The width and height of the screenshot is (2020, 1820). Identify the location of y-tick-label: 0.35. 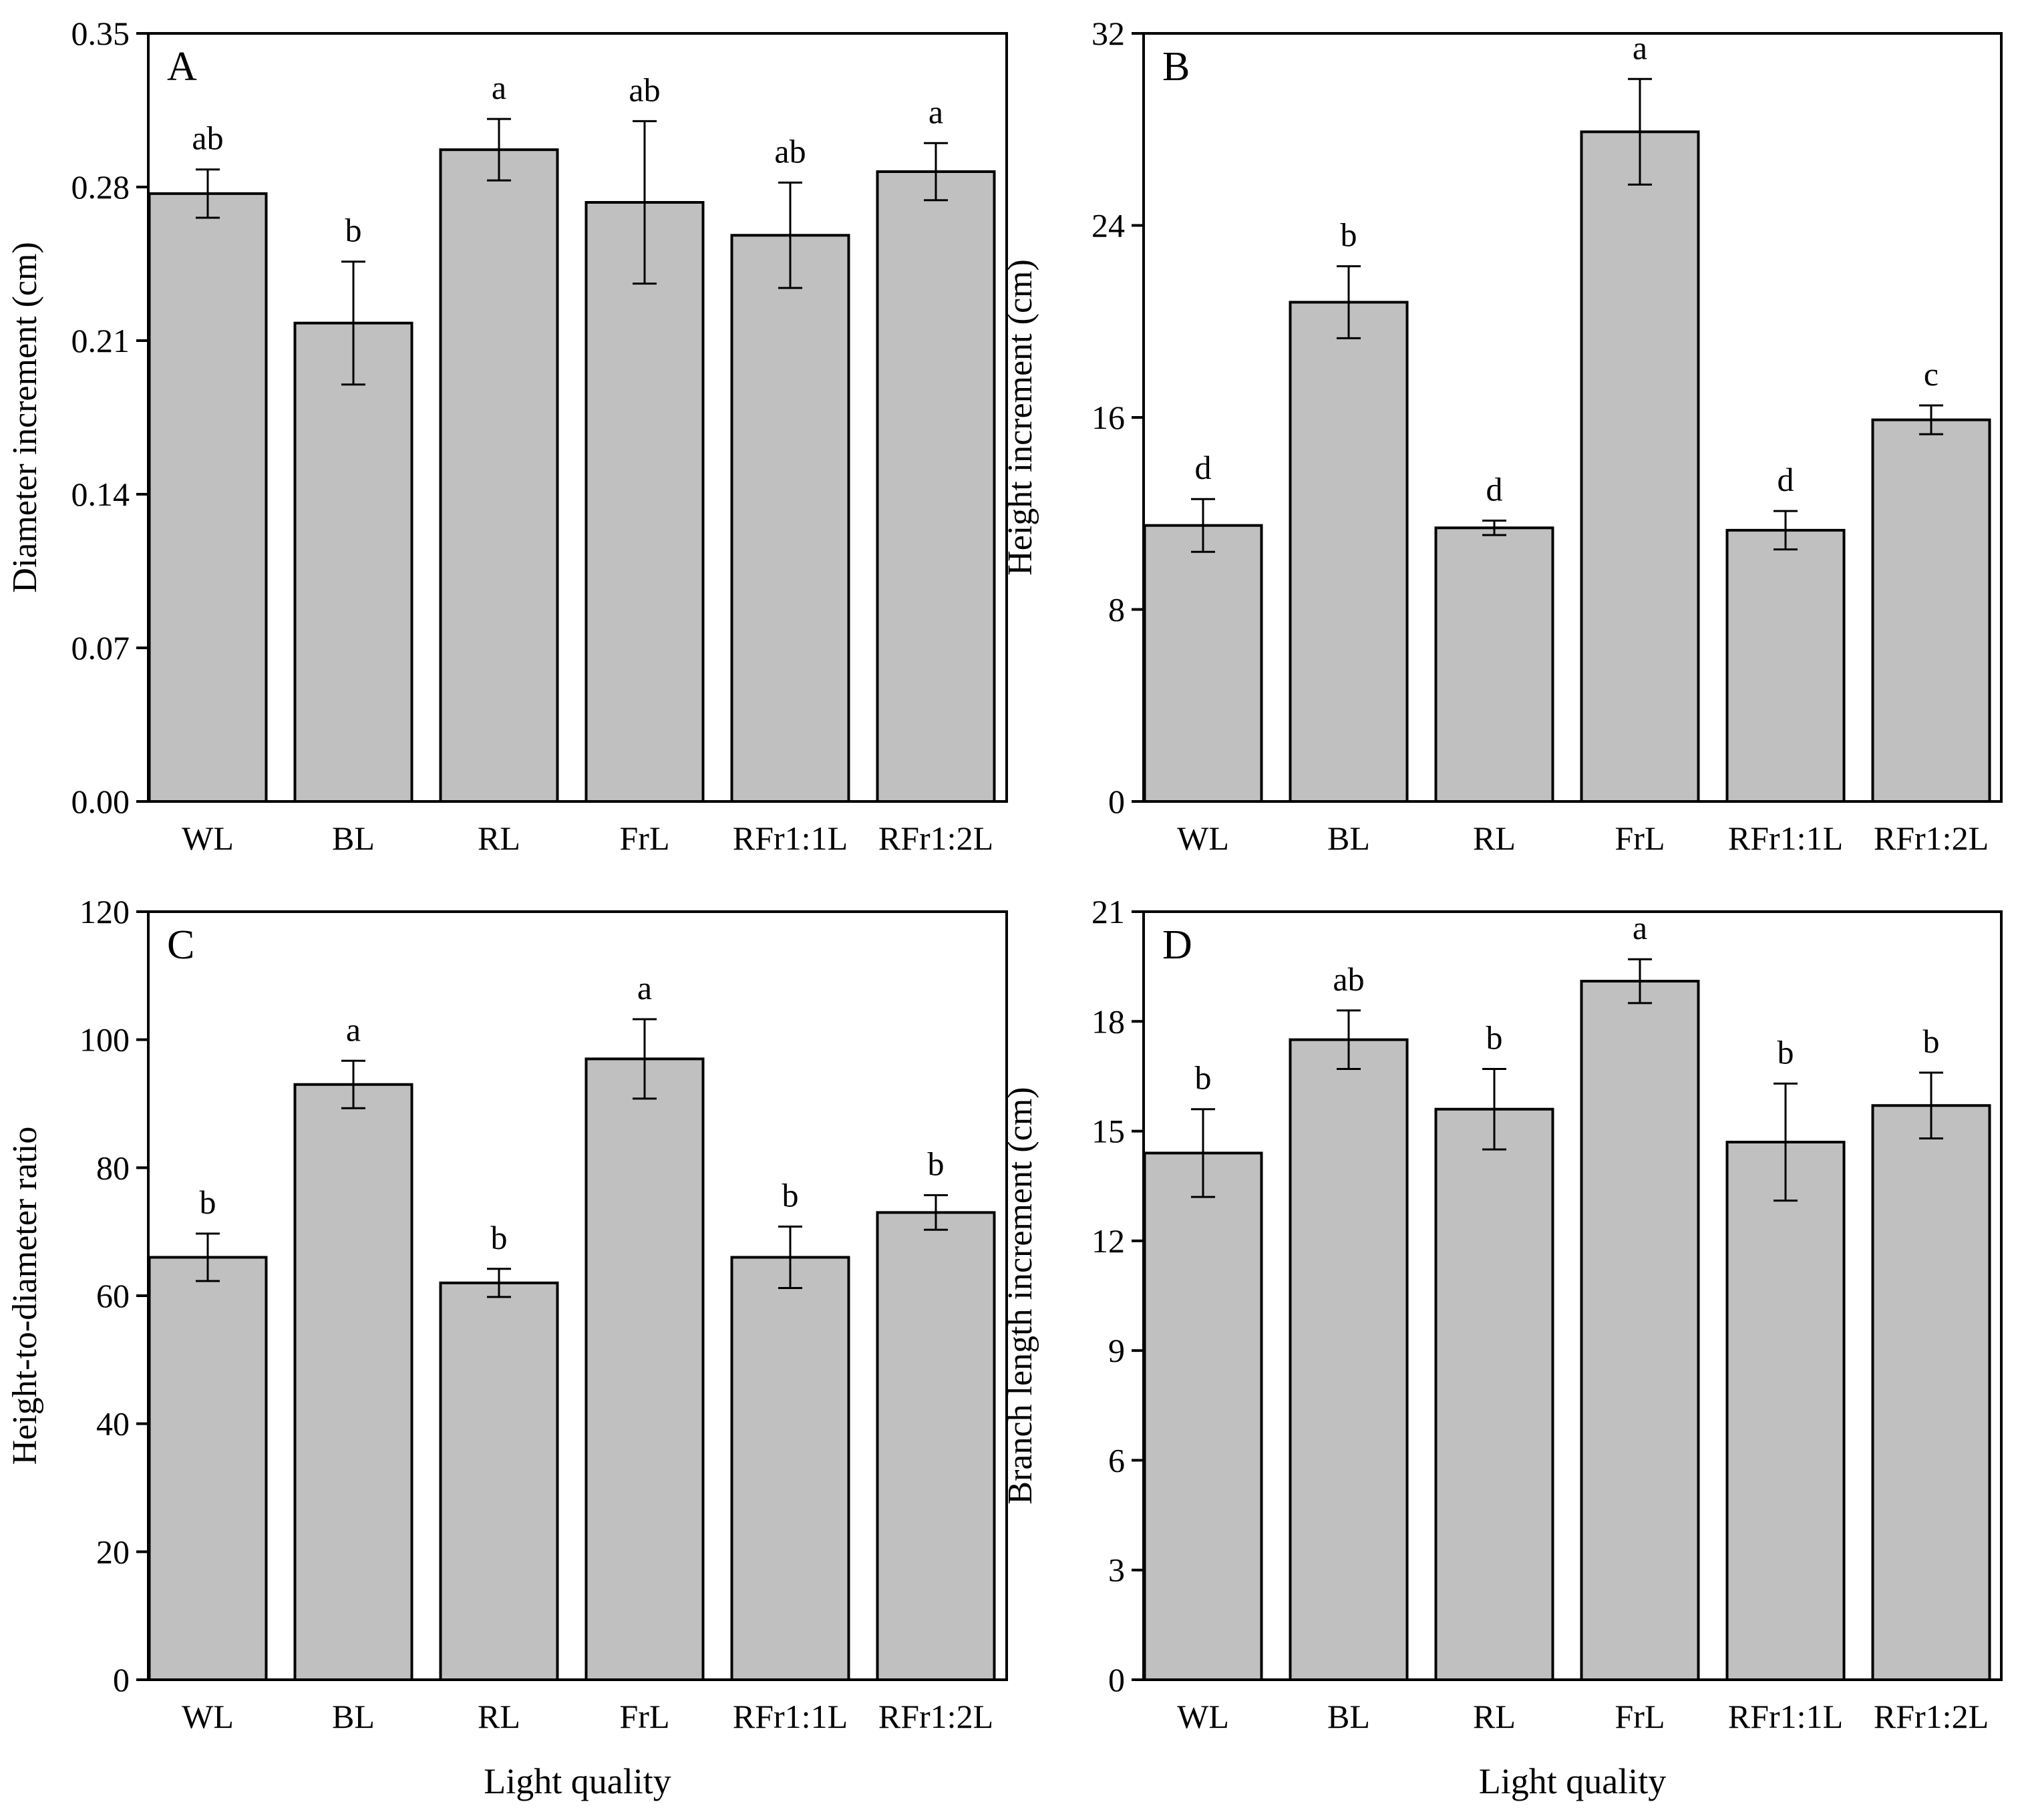
(100, 34).